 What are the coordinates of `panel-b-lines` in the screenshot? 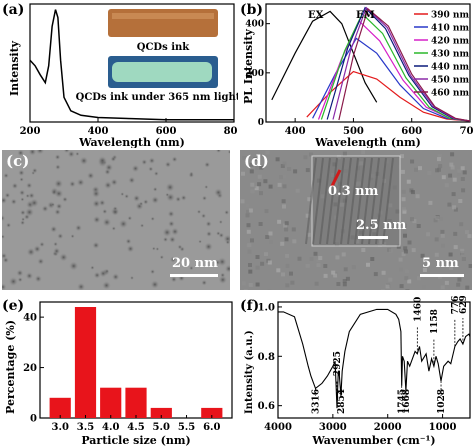 It's located at (371, 64).